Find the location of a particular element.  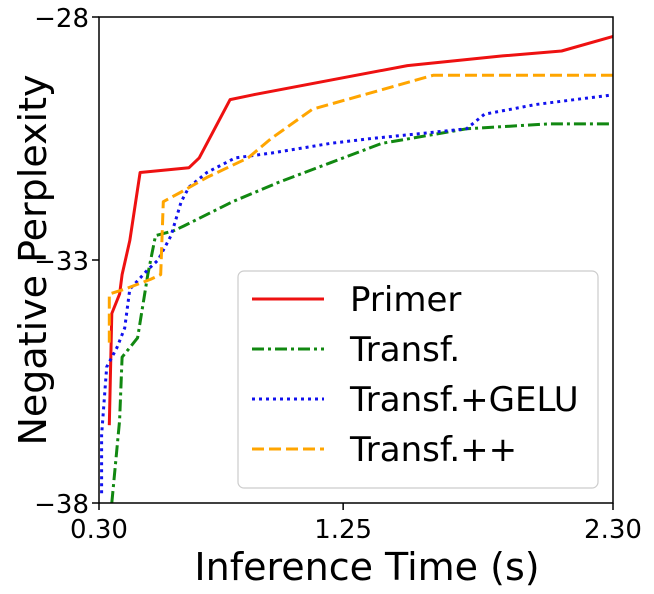

x-axis-label: Inference Time (s) is located at coordinates (366, 567).